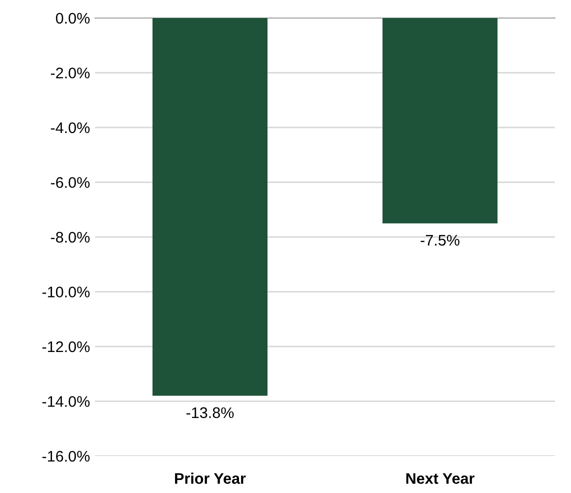 The image size is (571, 493). I want to click on data-label: -7.5%, so click(440, 240).